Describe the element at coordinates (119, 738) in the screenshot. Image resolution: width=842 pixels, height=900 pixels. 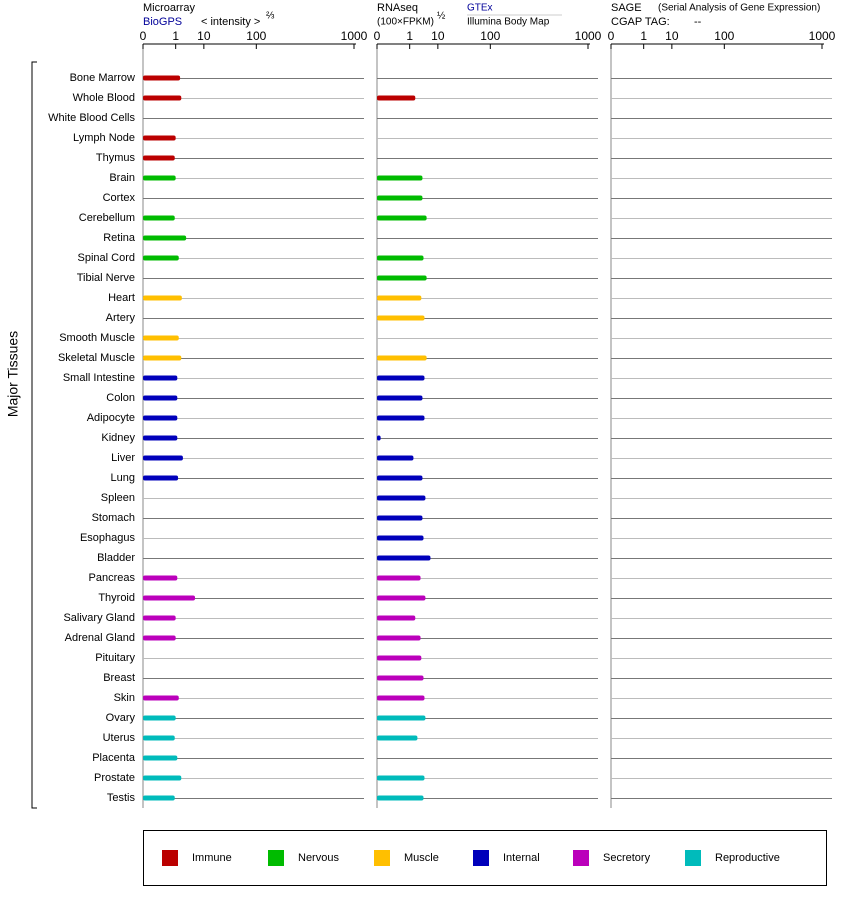
I see `category-label: Uterus` at that location.